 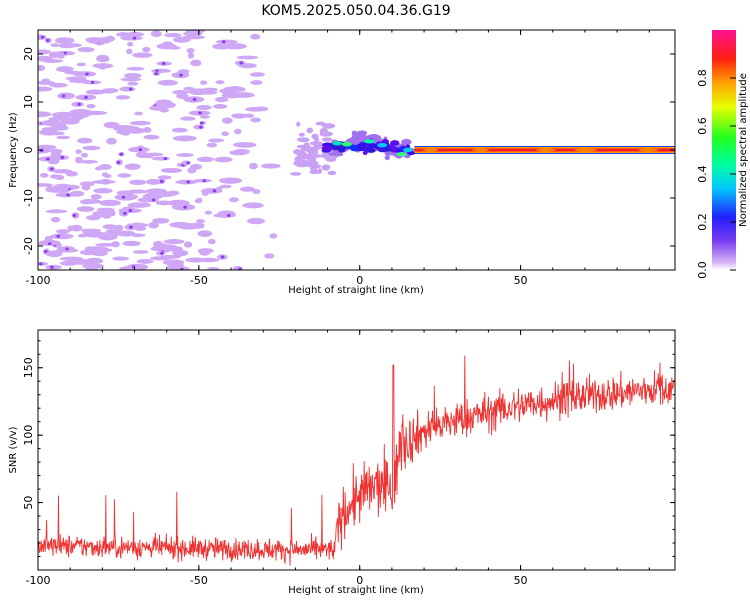 I want to click on y-tick-label: 10, so click(x=28, y=102).